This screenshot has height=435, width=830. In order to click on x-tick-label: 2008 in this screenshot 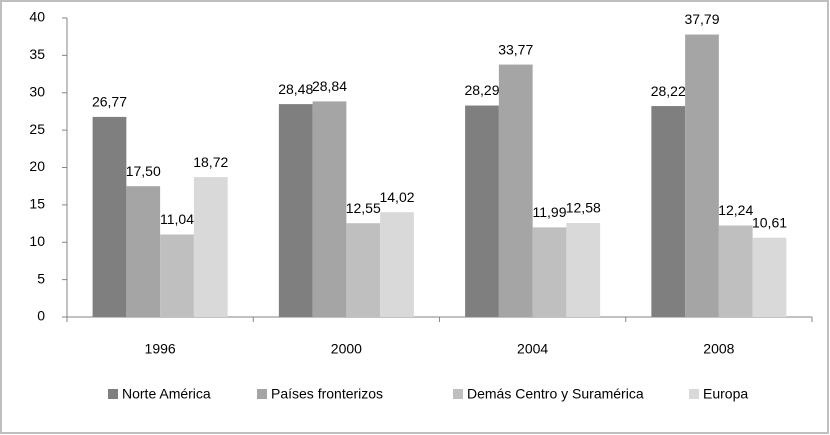, I will do `click(718, 349)`.